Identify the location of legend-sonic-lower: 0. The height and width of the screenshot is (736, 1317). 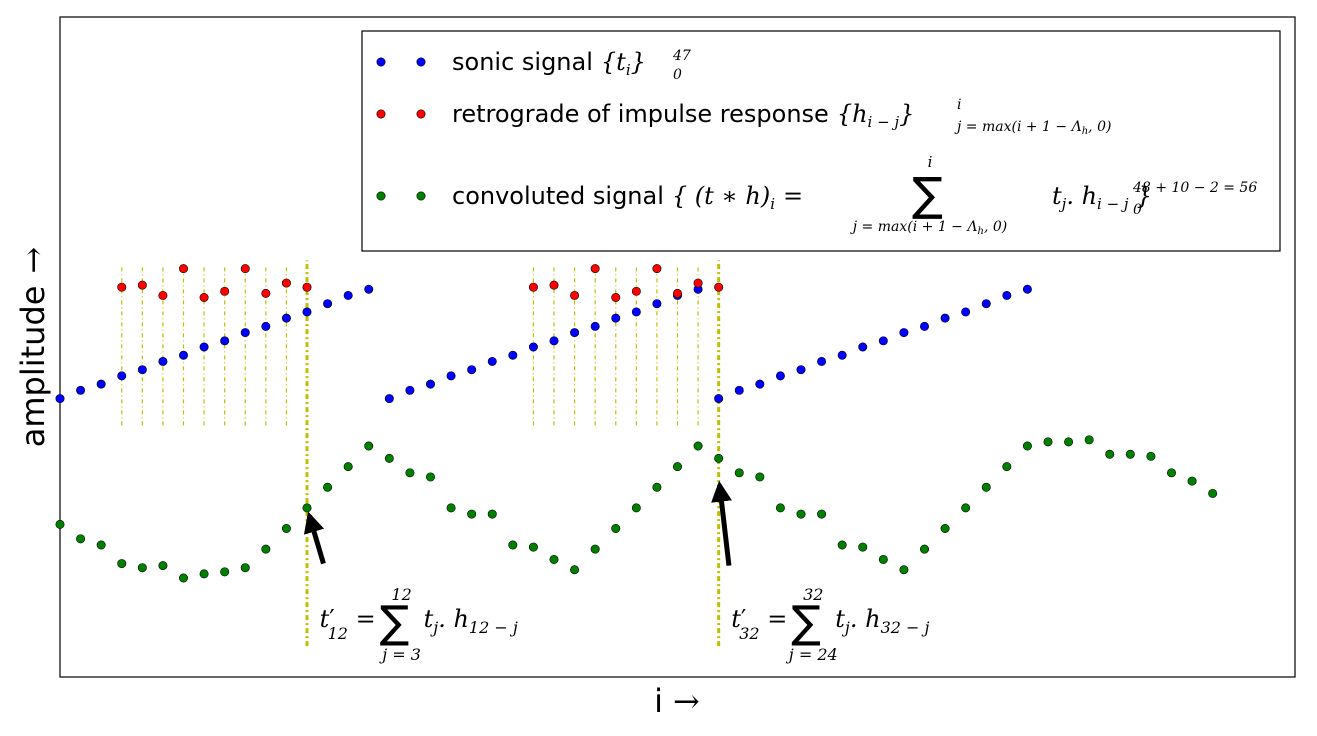
(677, 75).